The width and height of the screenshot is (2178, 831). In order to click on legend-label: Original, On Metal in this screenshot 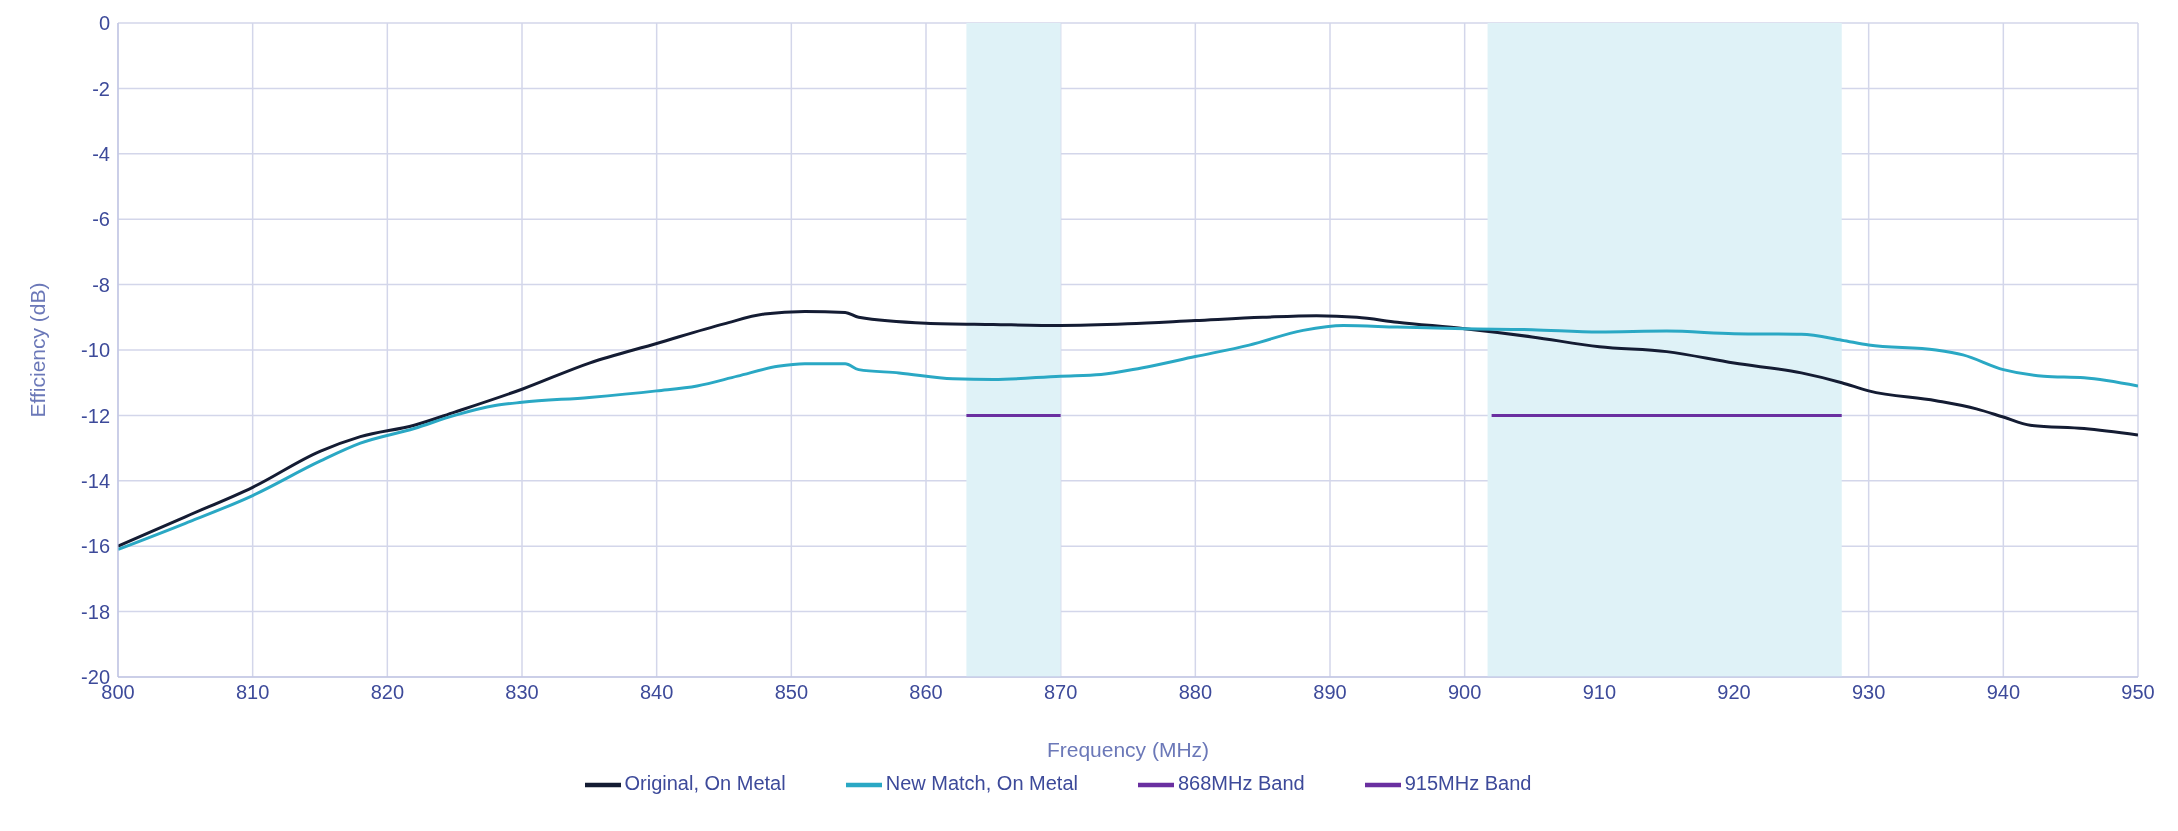, I will do `click(705, 783)`.